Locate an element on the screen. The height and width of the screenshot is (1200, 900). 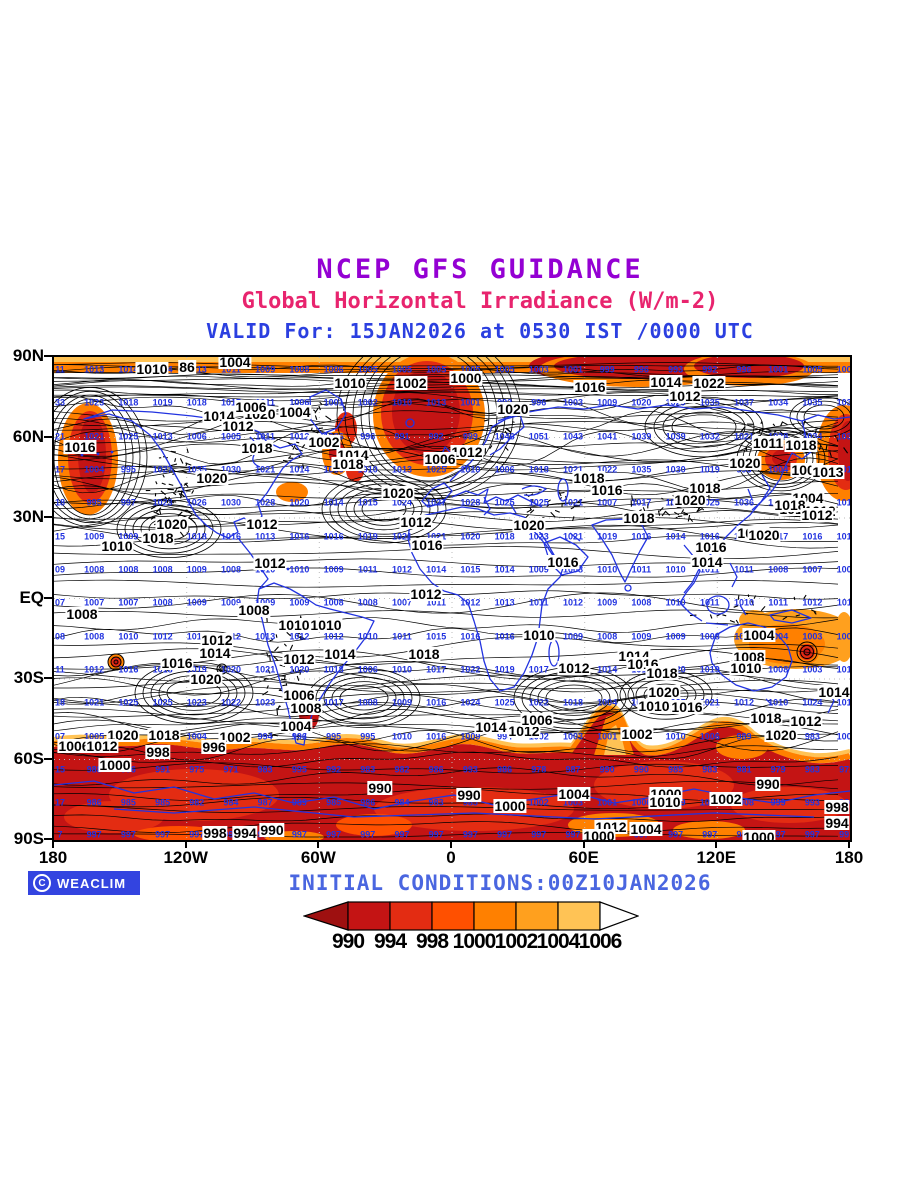
gridpoint-value: 979 is located at coordinates (778, 769).